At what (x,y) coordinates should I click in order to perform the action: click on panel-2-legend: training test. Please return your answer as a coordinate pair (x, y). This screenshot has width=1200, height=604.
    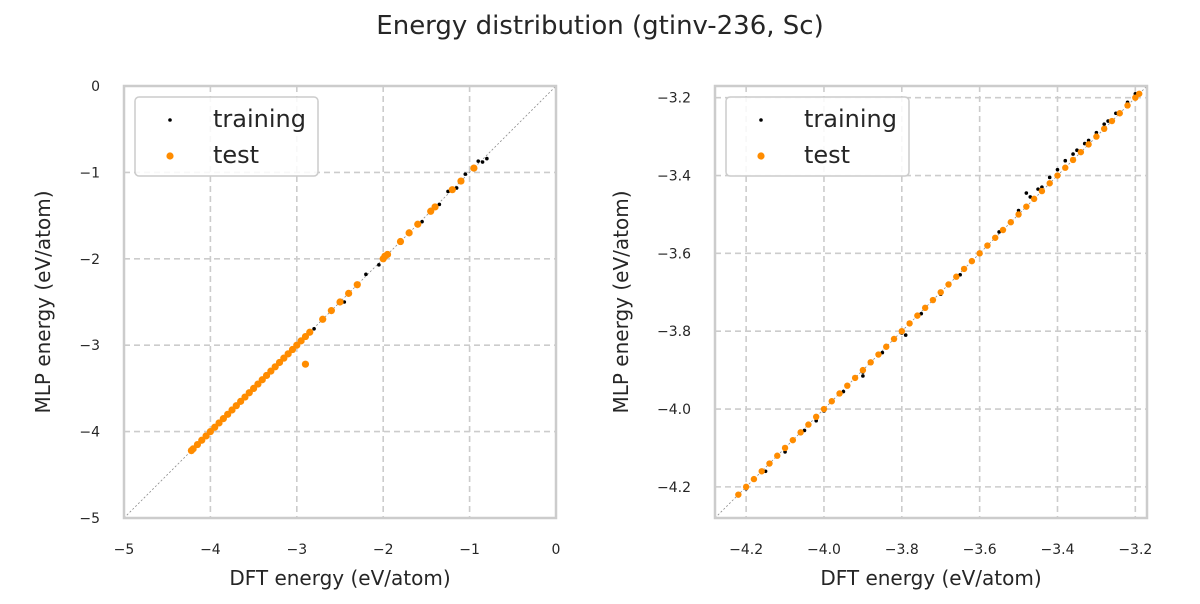
    Looking at the image, I should click on (817, 136).